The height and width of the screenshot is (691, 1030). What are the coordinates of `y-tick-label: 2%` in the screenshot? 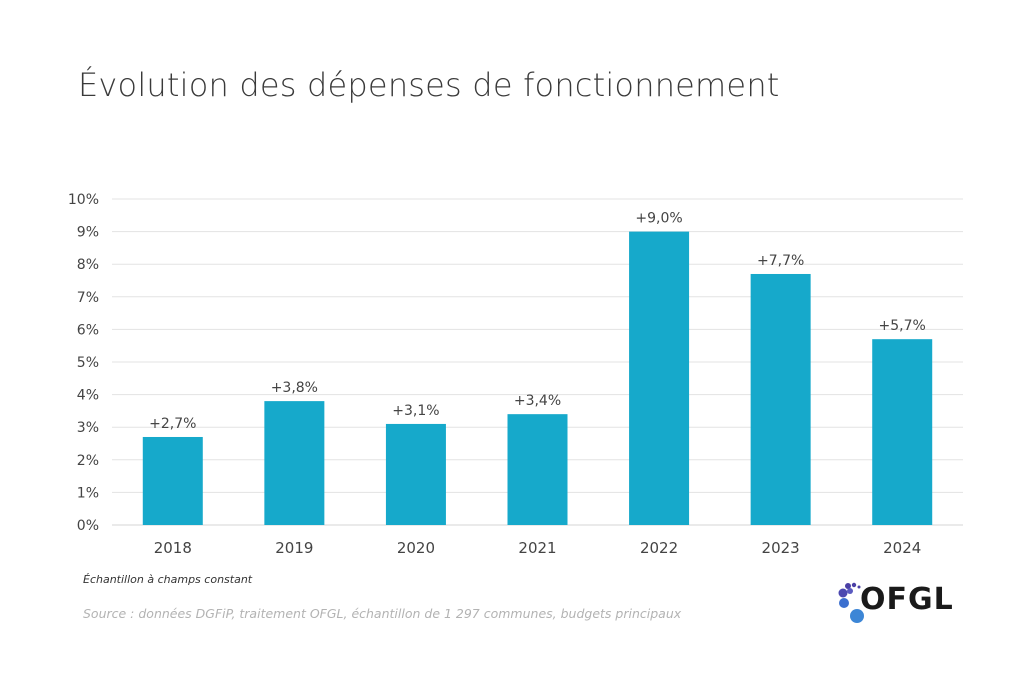 It's located at (88, 461).